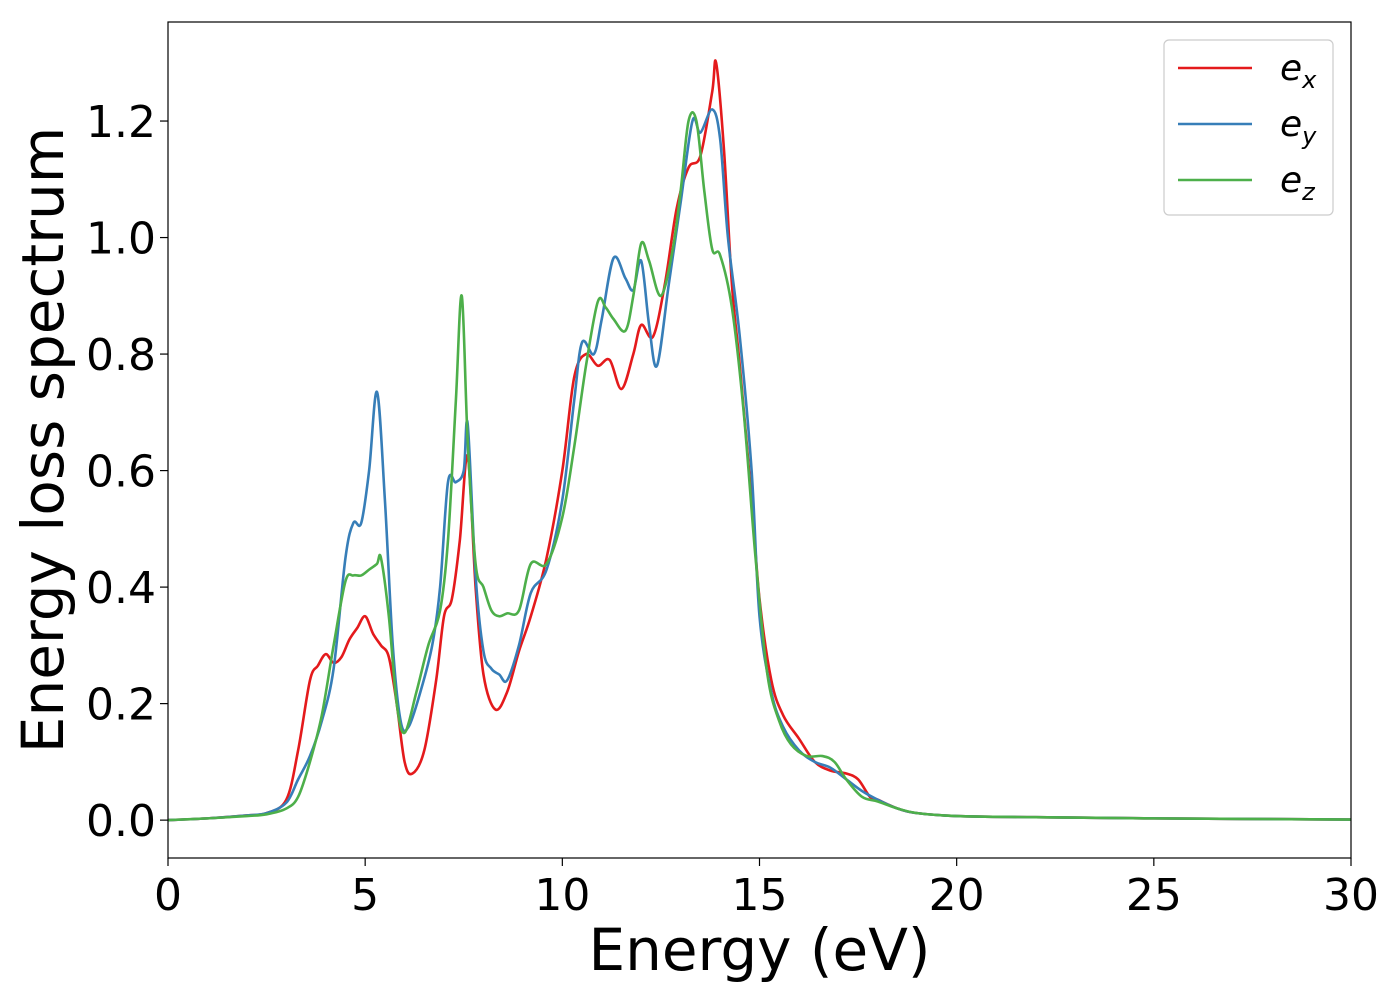  What do you see at coordinates (562, 895) in the screenshot?
I see `x-tick-label: 10` at bounding box center [562, 895].